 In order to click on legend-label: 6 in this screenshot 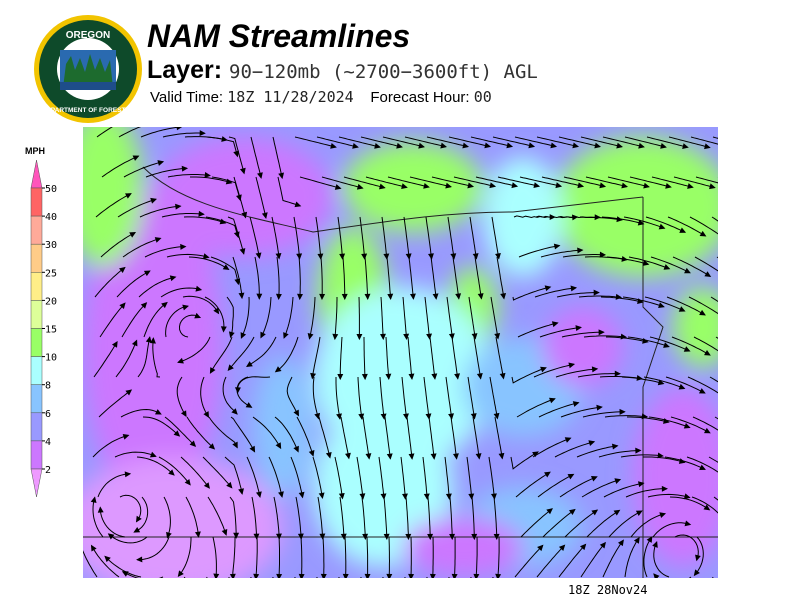, I will do `click(48, 414)`.